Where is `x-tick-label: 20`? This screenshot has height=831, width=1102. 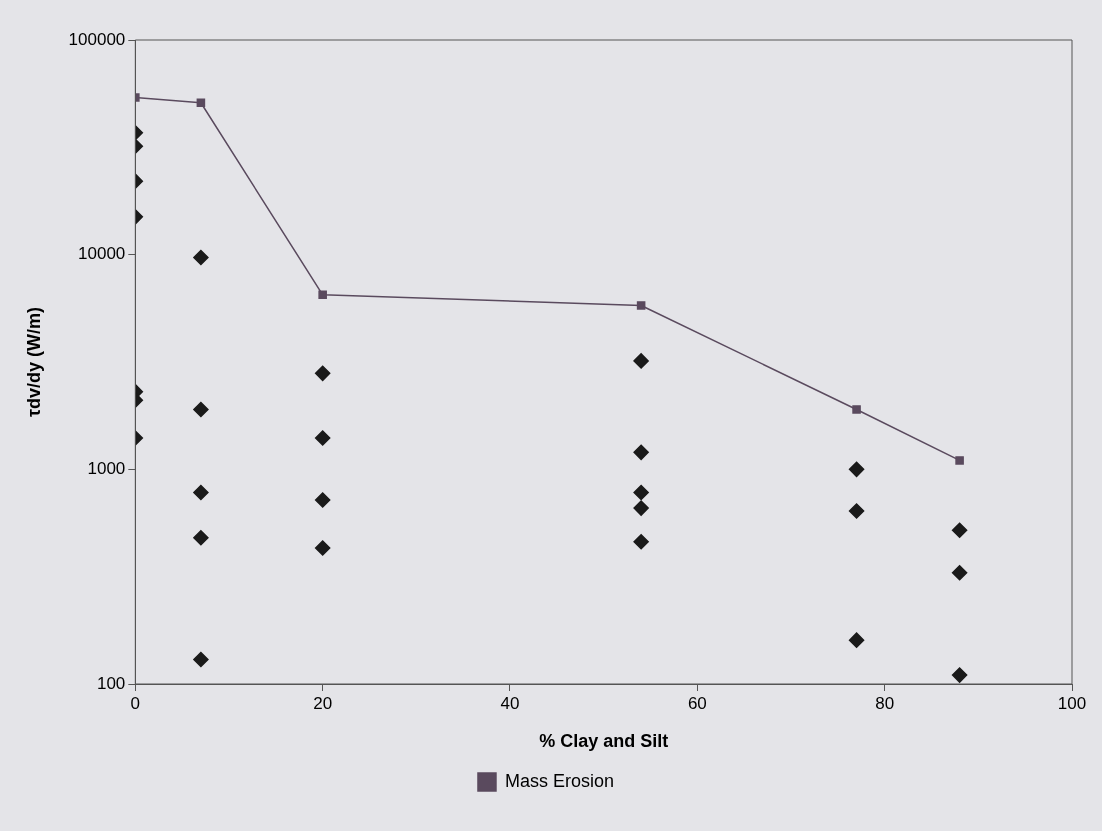 x-tick-label: 20 is located at coordinates (323, 703).